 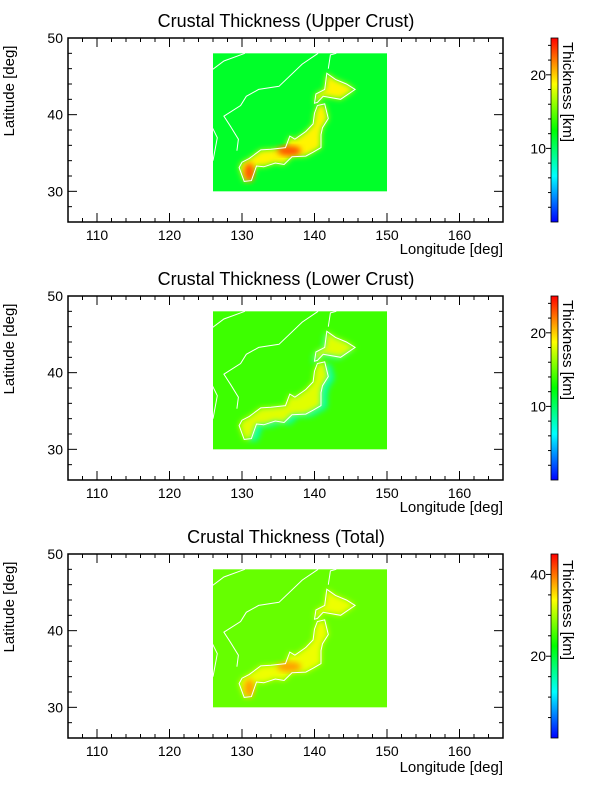 I want to click on chart-title: Crustal Thickness (Lower Crust), so click(x=286, y=279).